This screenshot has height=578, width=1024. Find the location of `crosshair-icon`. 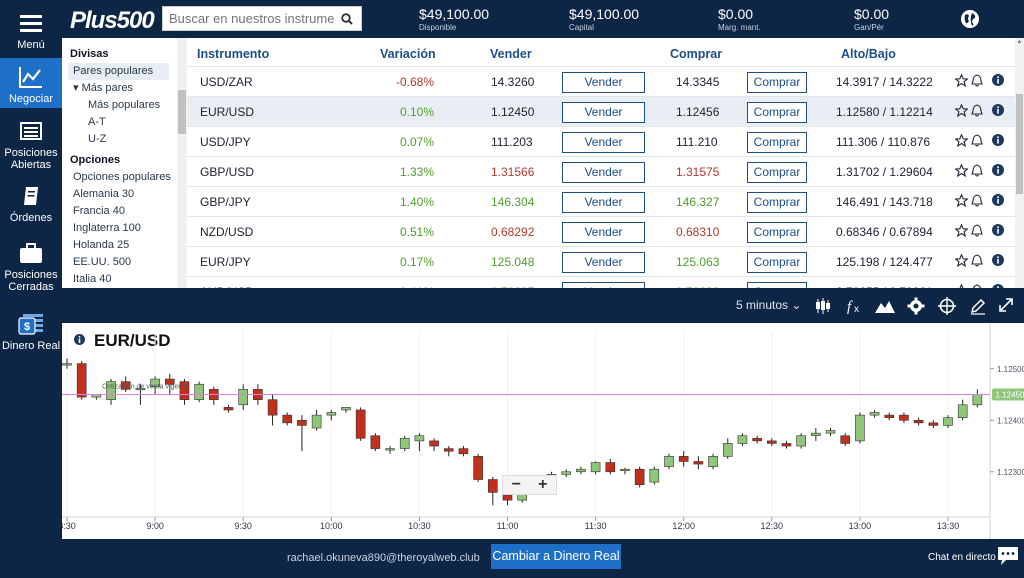

crosshair-icon is located at coordinates (947, 307).